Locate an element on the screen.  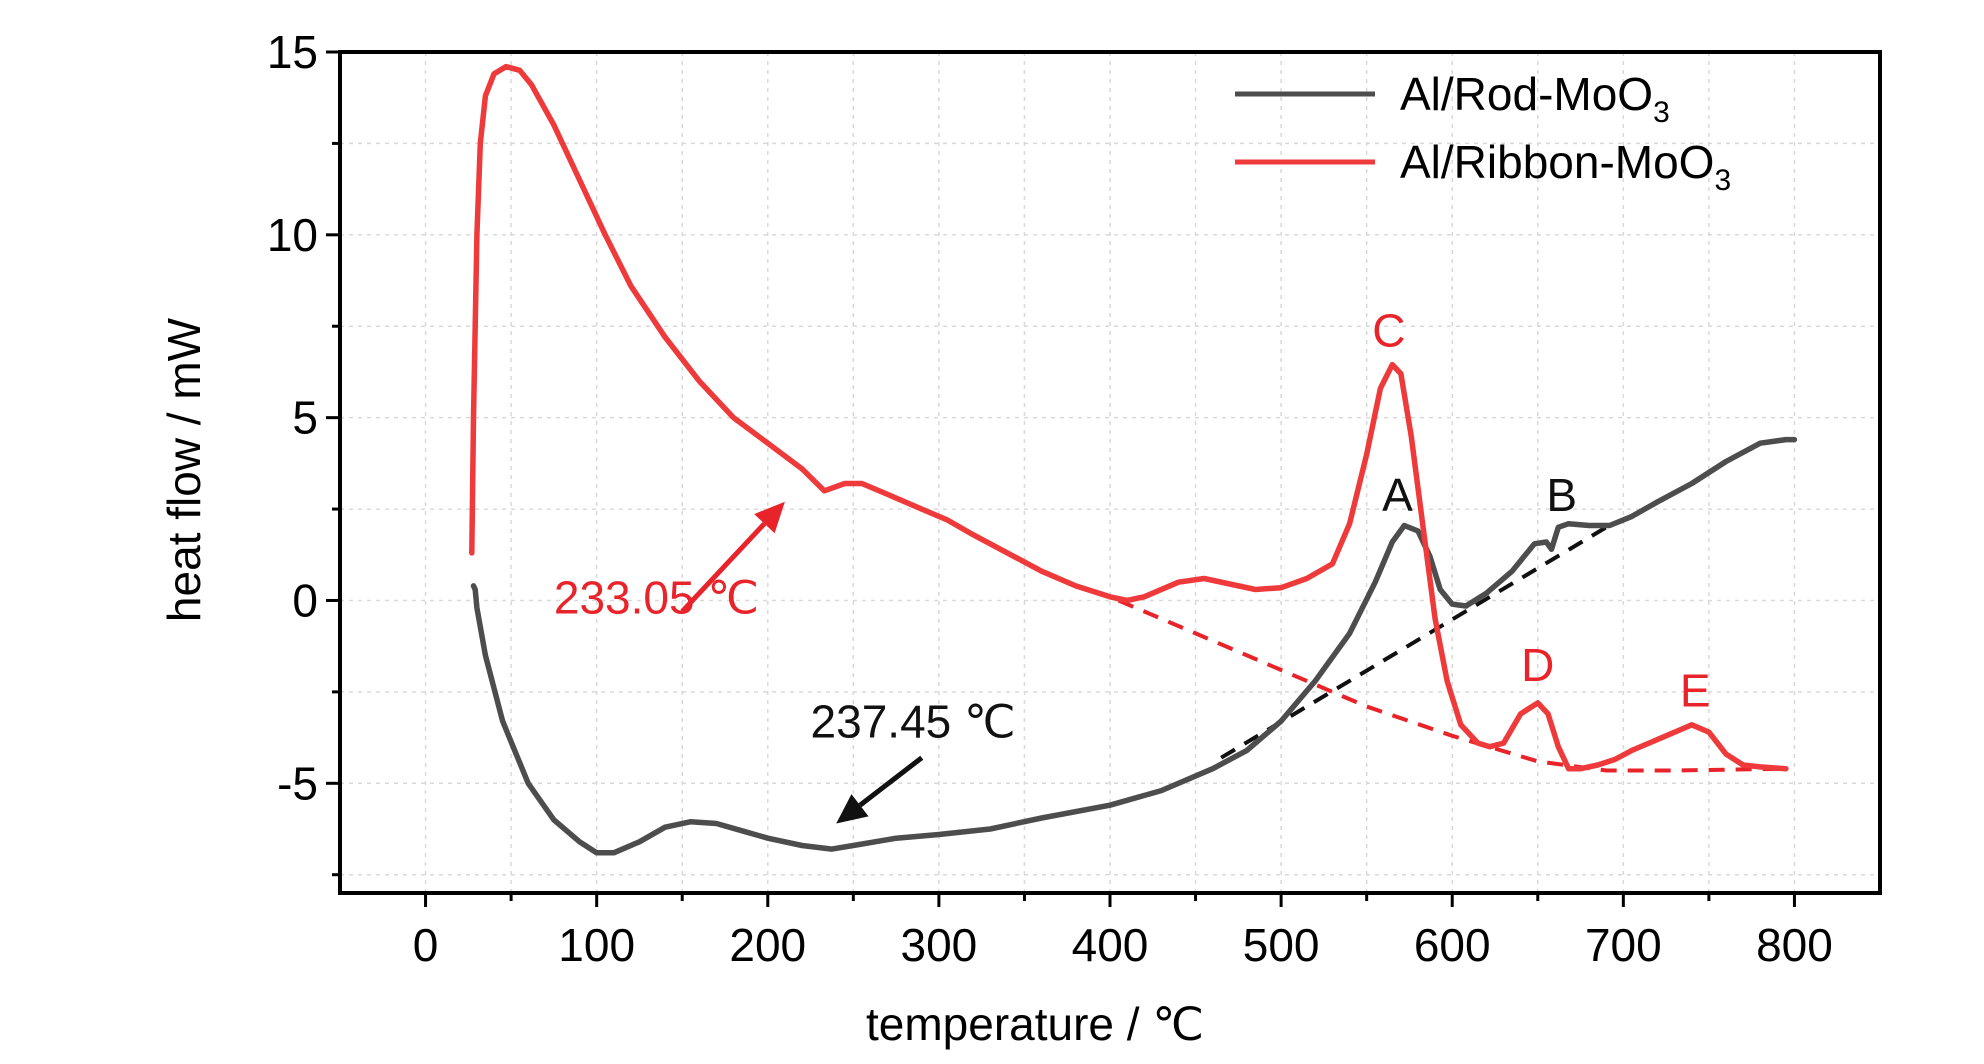
annotation-label: D is located at coordinates (1537, 665).